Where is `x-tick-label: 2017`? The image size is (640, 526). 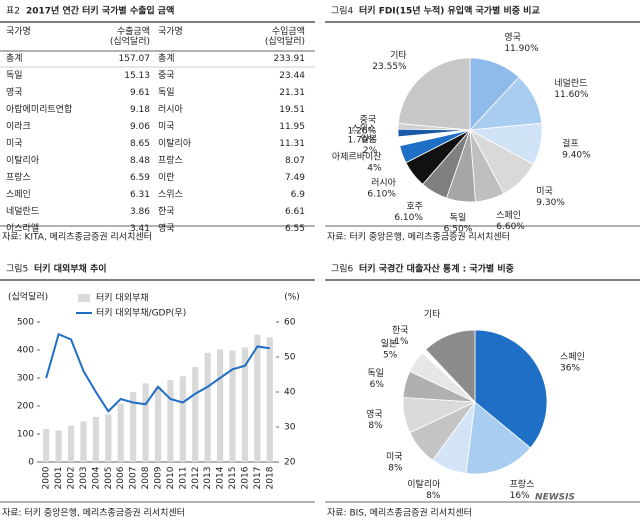 x-tick-label: 2017 is located at coordinates (258, 478).